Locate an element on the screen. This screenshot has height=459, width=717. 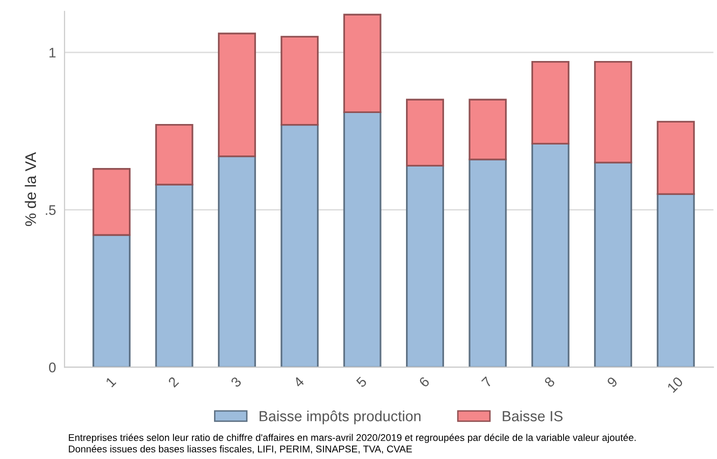
y-tick-label: 1 is located at coordinates (53, 53).